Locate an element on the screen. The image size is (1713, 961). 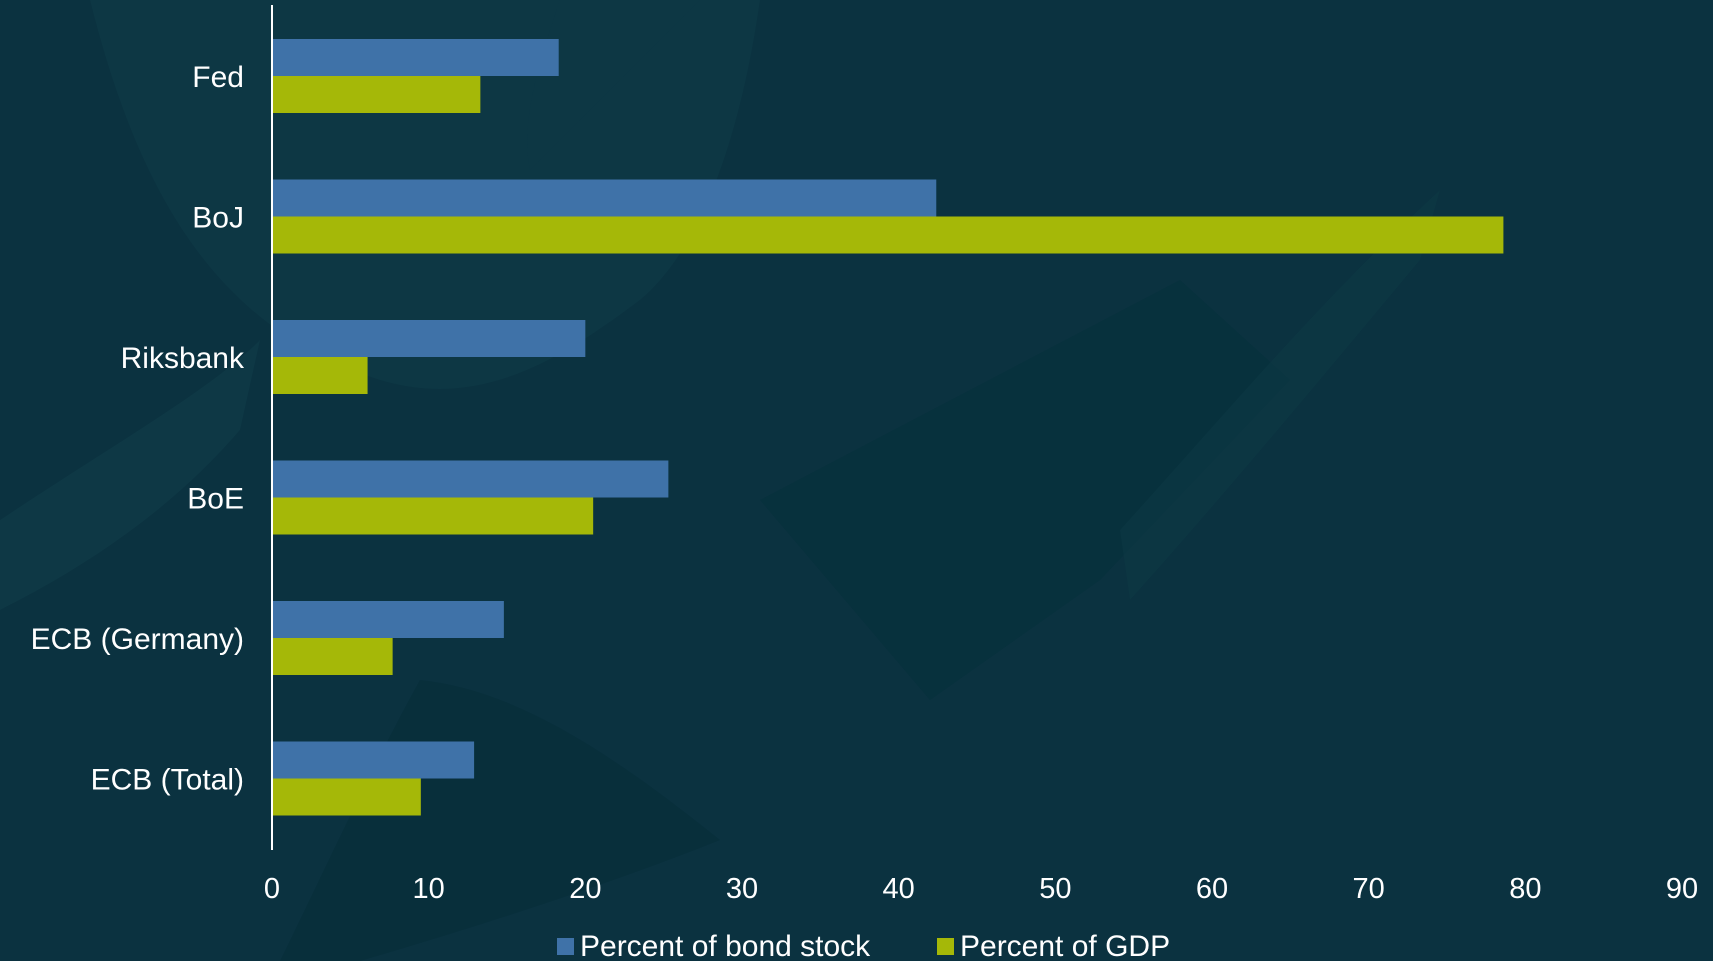
bar-ecb-total-percent-of-bond-stock is located at coordinates (374, 760).